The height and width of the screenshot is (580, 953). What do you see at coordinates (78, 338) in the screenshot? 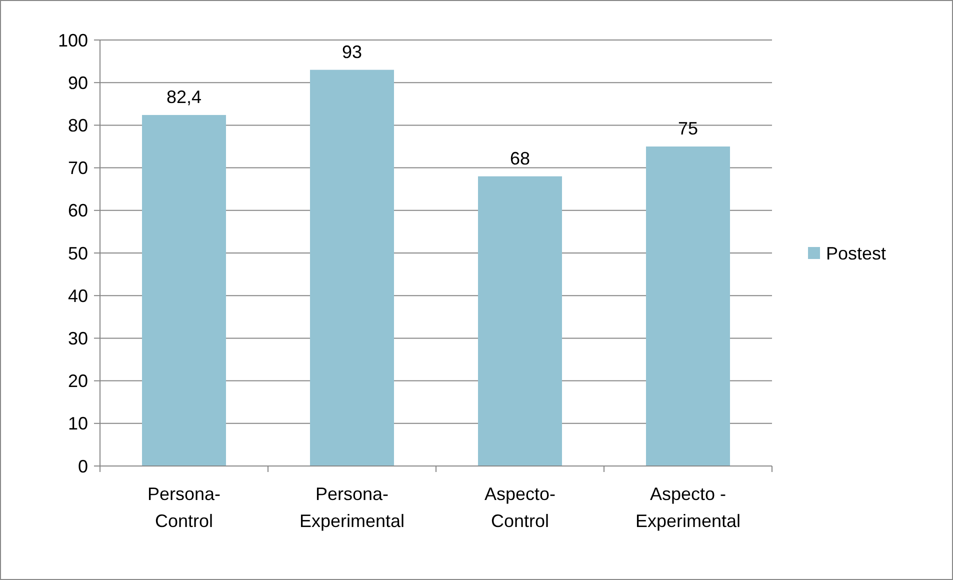
I see `y-tick-label: 30` at bounding box center [78, 338].